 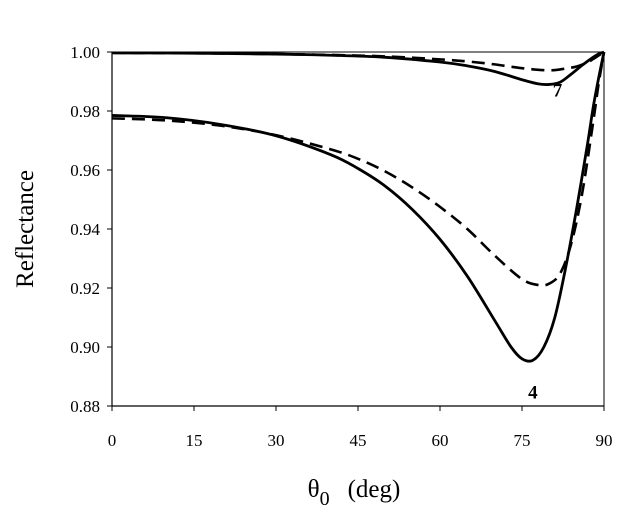 I want to click on y-tick-label: 0.98, so click(x=85, y=111).